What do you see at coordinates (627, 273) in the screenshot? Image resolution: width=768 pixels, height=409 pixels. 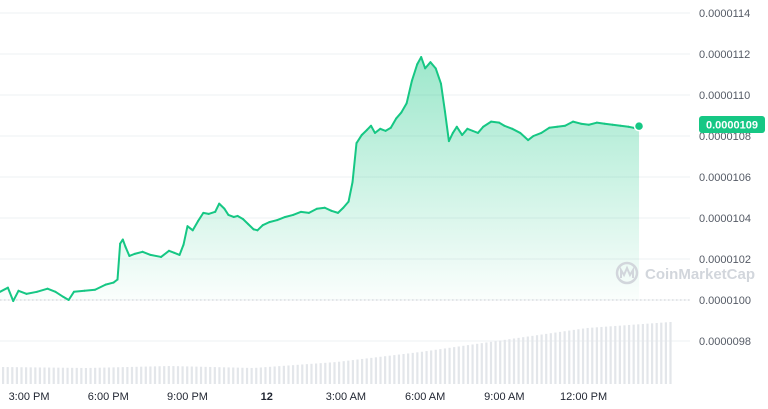 I see `coinmarketcap-logo-icon` at bounding box center [627, 273].